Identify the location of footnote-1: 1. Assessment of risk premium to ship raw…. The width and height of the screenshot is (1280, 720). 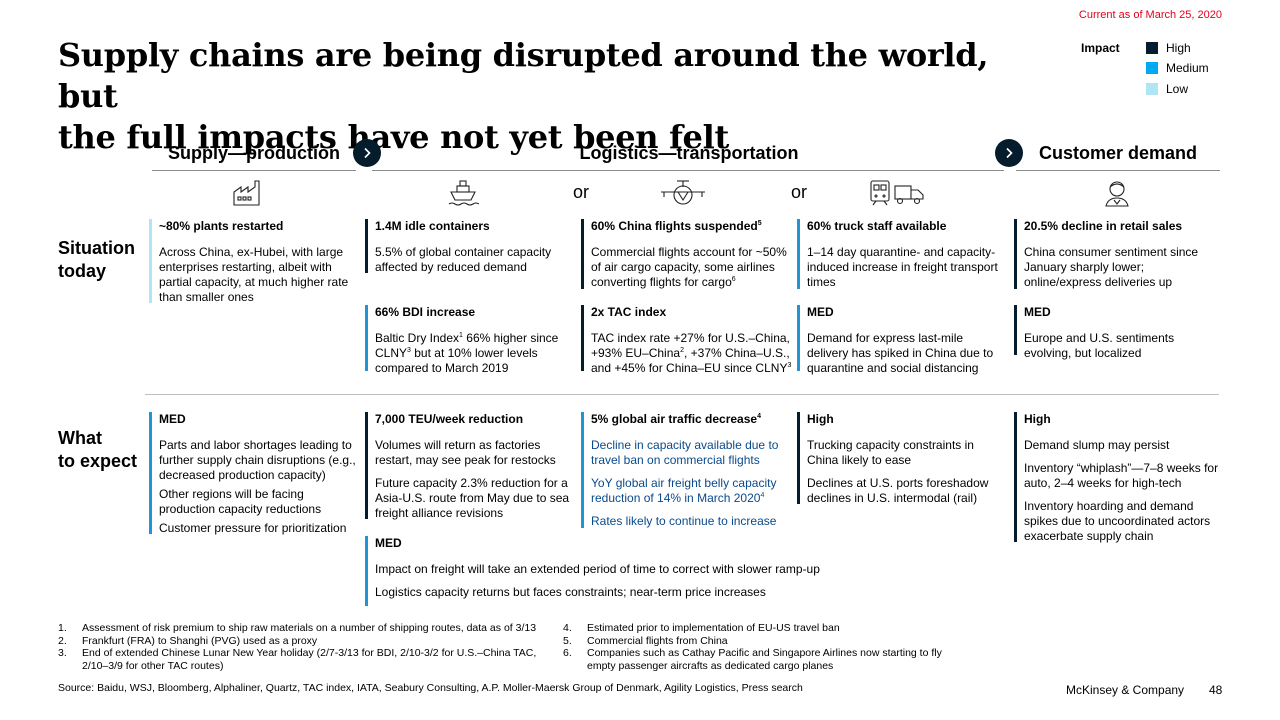
(297, 628).